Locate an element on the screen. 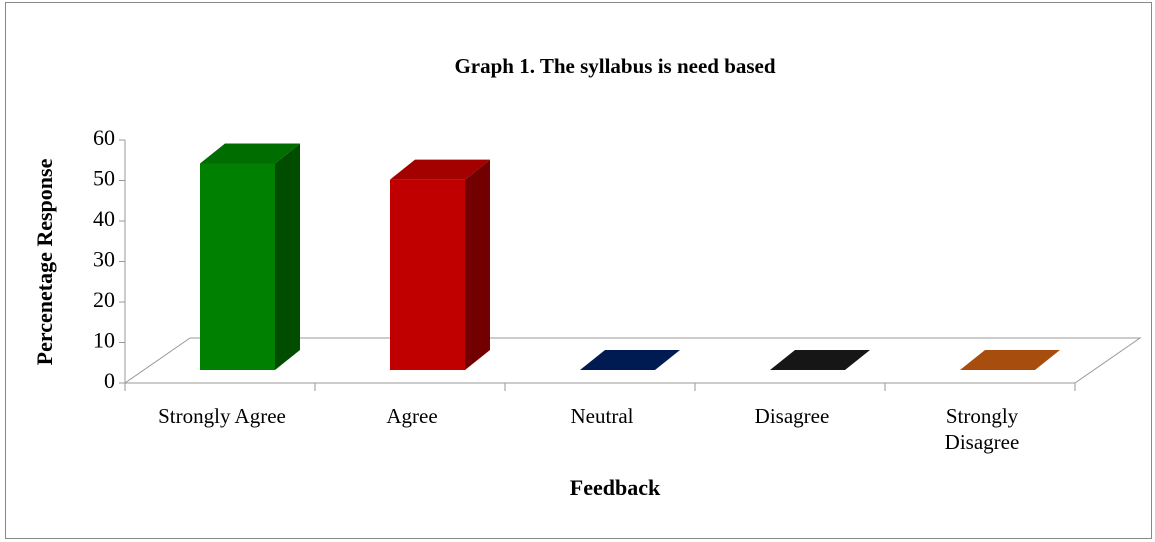 This screenshot has width=1155, height=542. floor is located at coordinates (632, 360).